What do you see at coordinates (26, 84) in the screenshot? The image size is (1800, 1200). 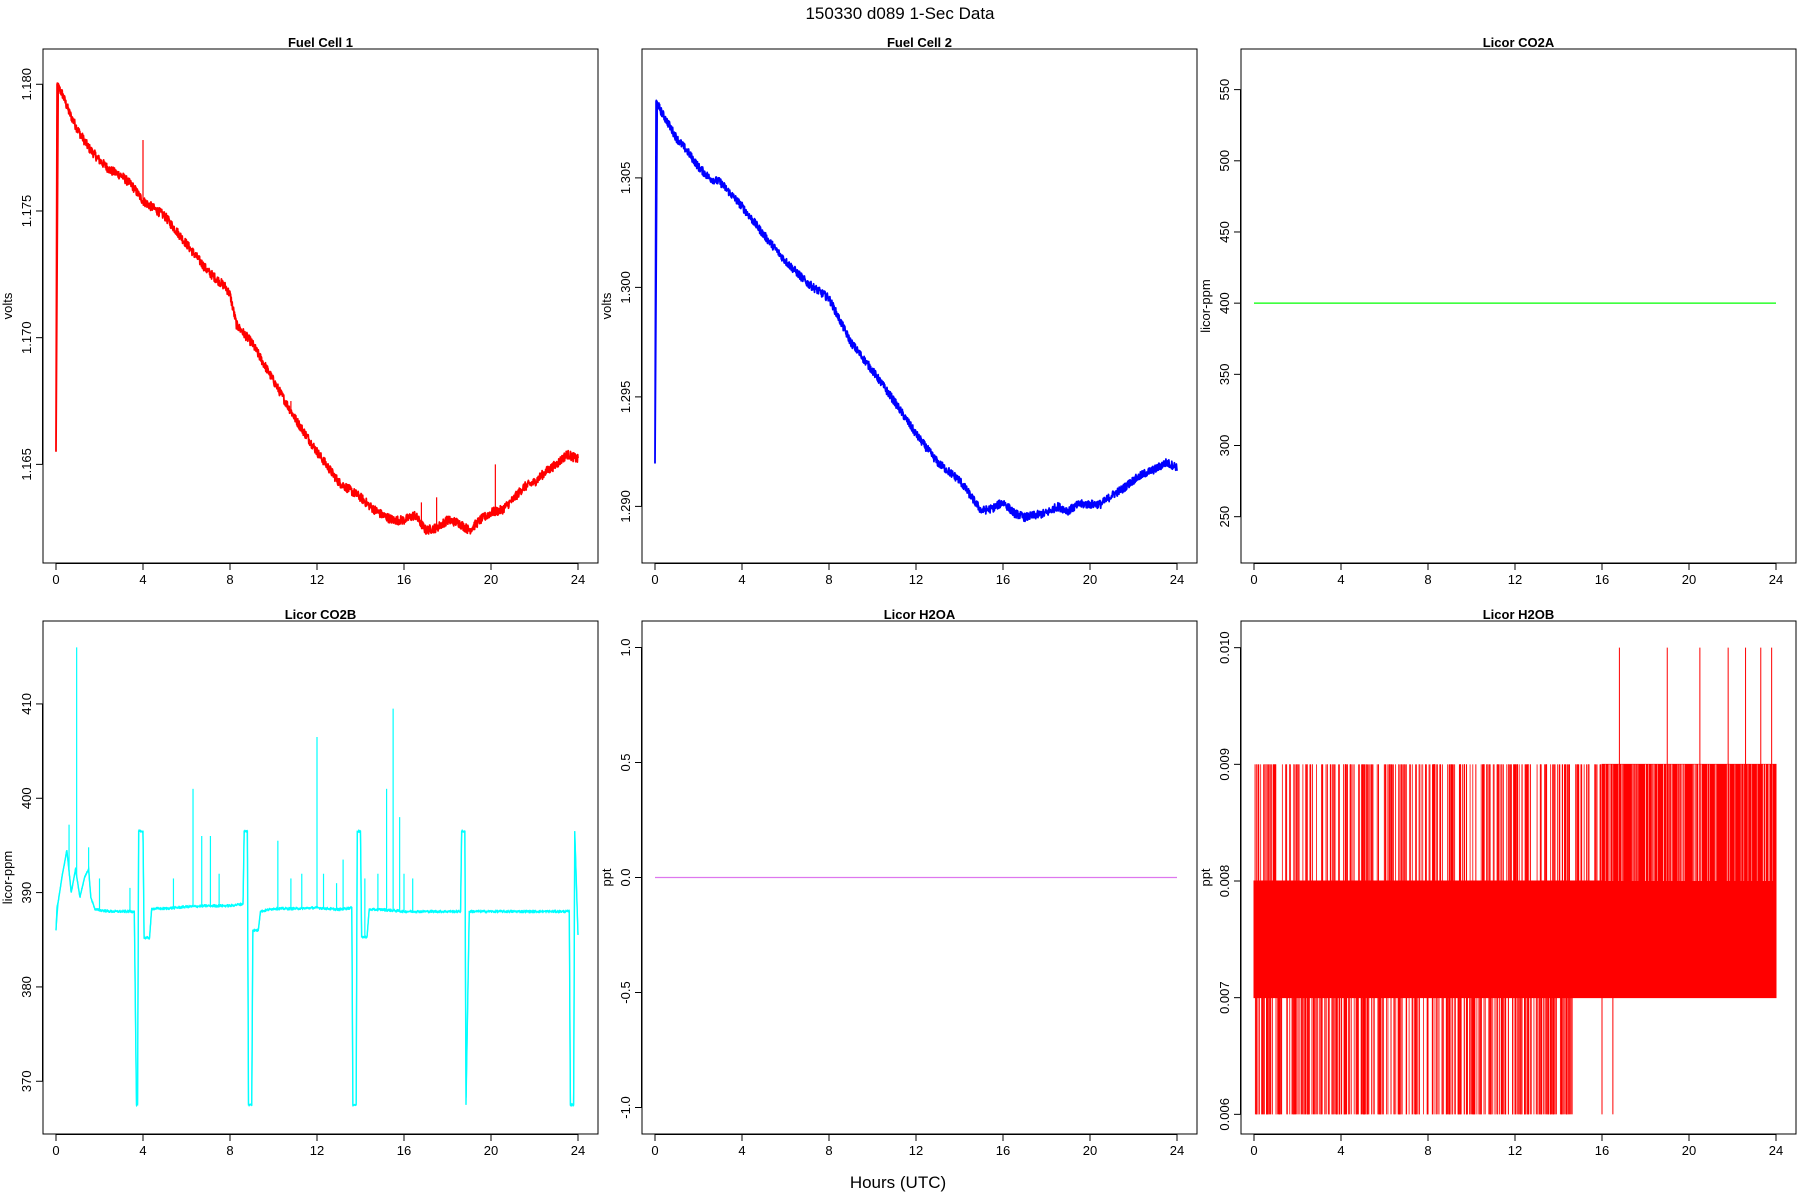 I see `y-tick-label: 1.180` at bounding box center [26, 84].